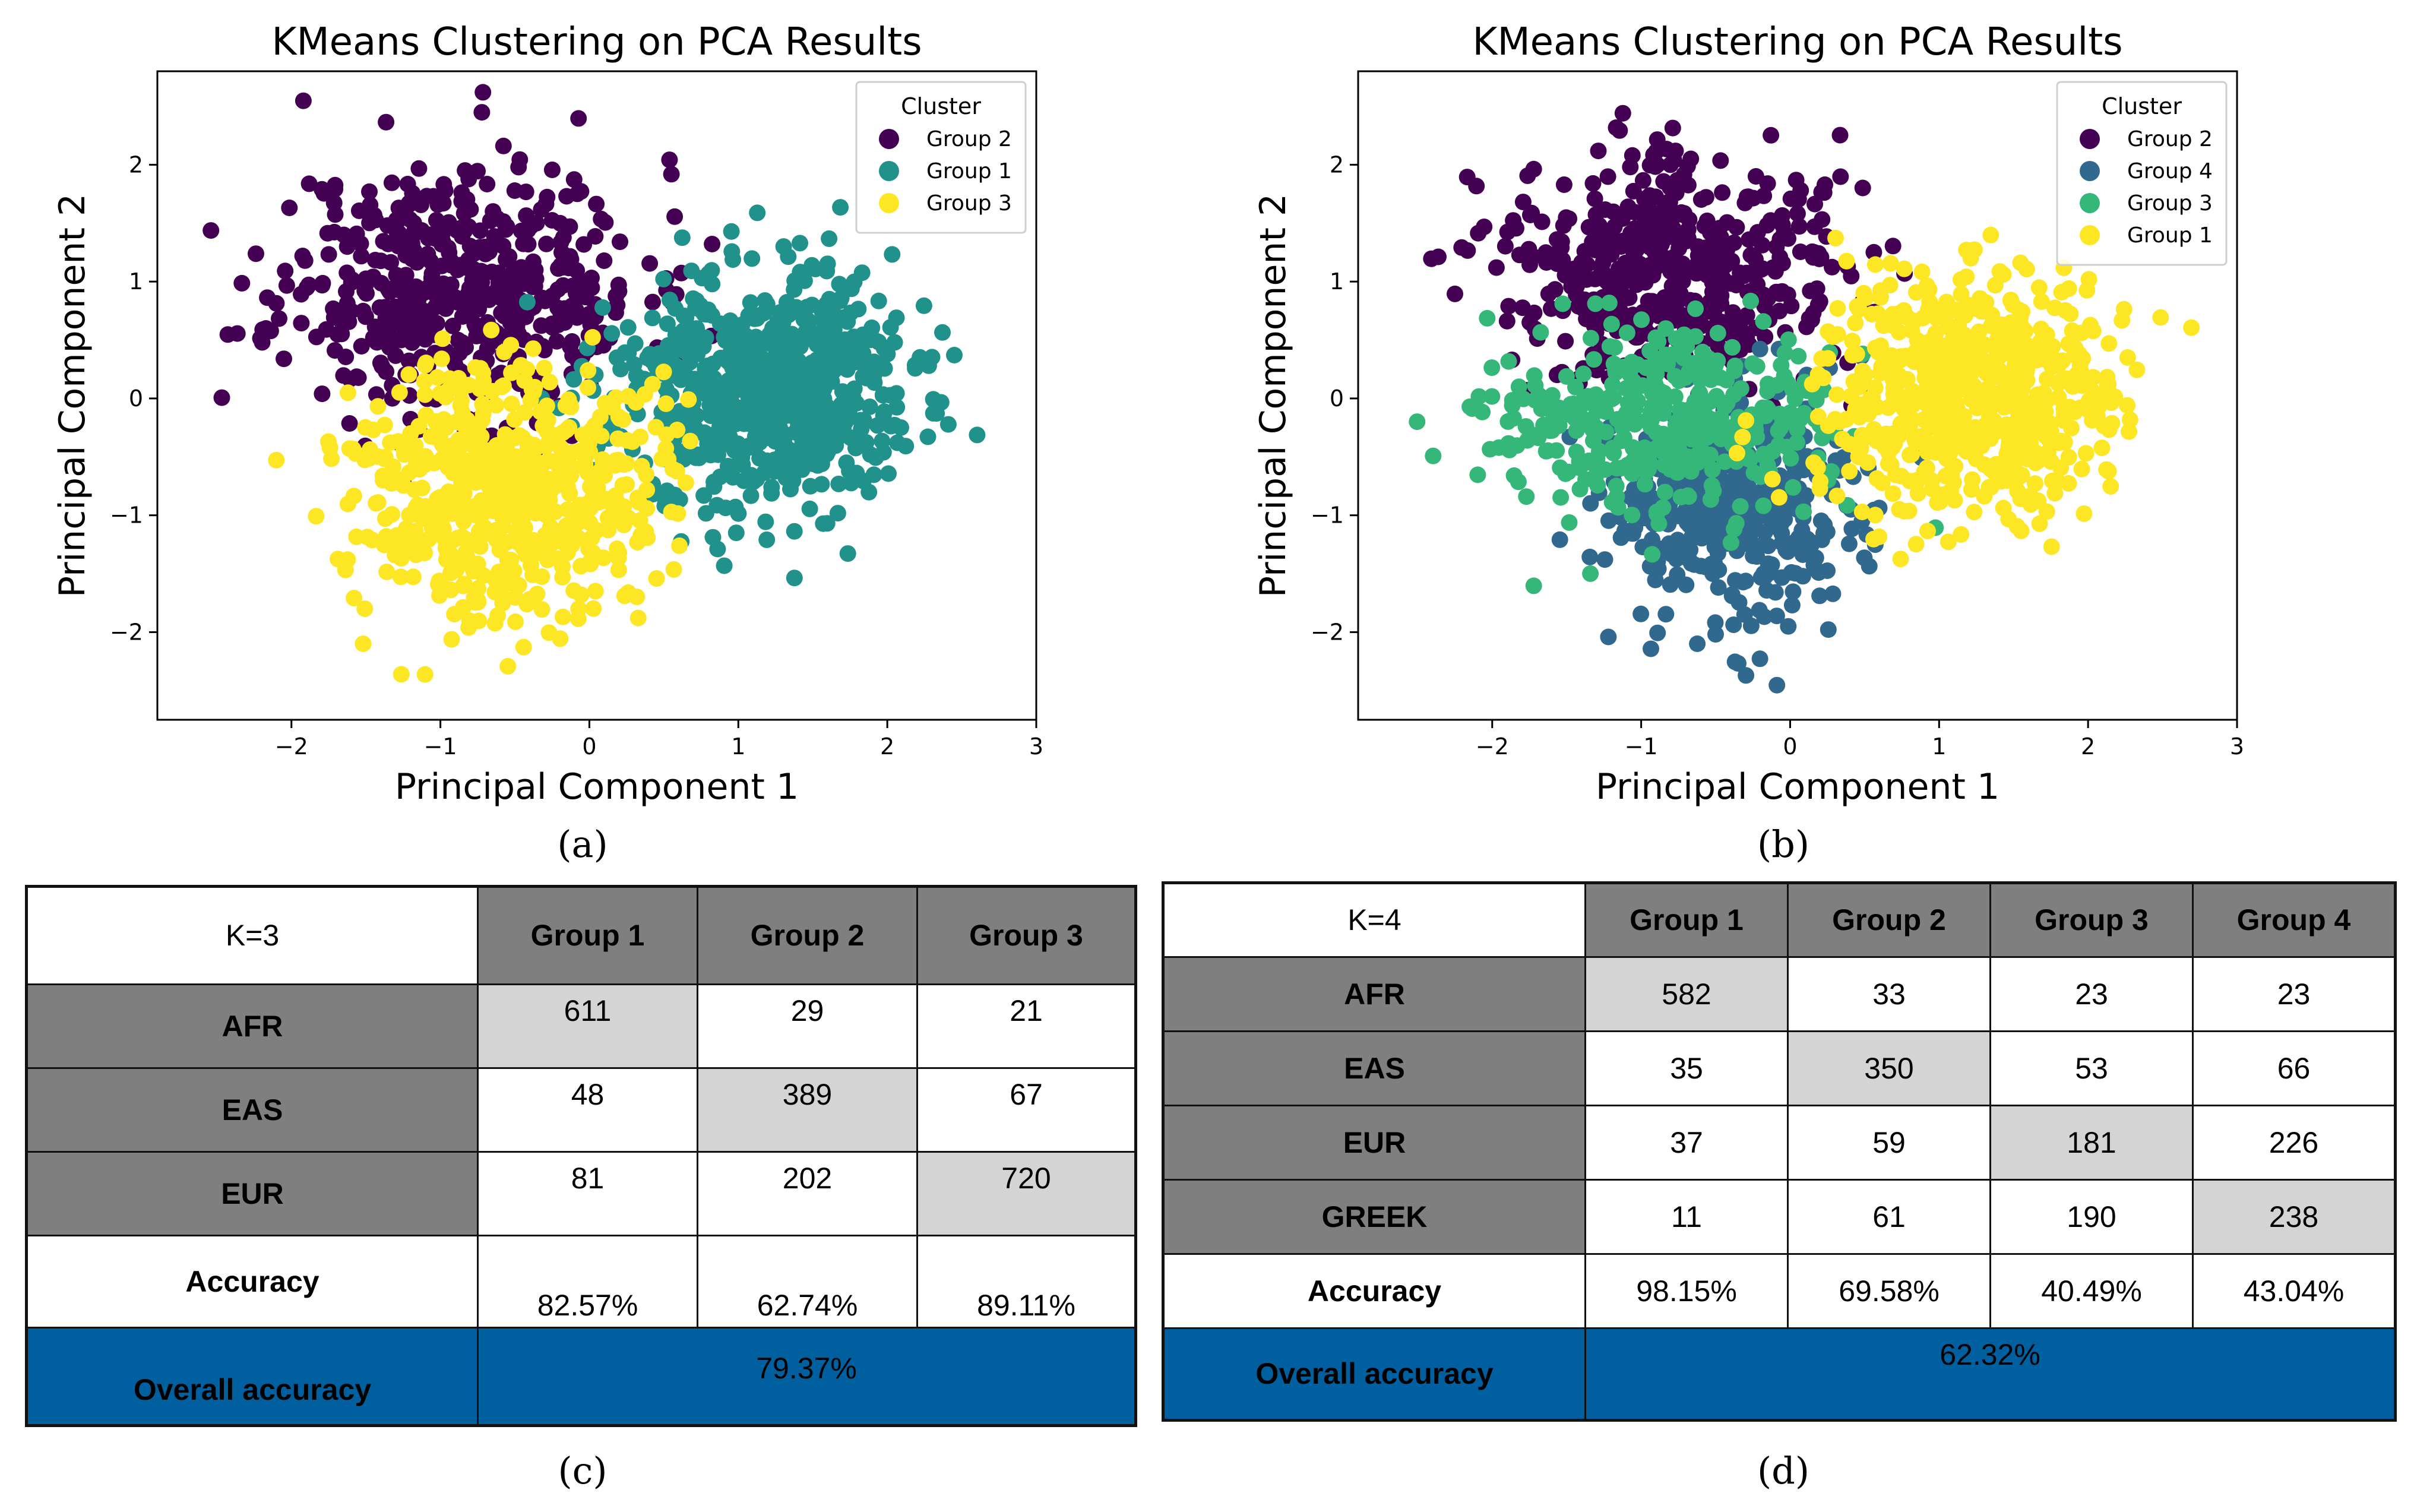 The height and width of the screenshot is (1512, 2414). What do you see at coordinates (1337, 281) in the screenshot?
I see `y-tick-label: 1` at bounding box center [1337, 281].